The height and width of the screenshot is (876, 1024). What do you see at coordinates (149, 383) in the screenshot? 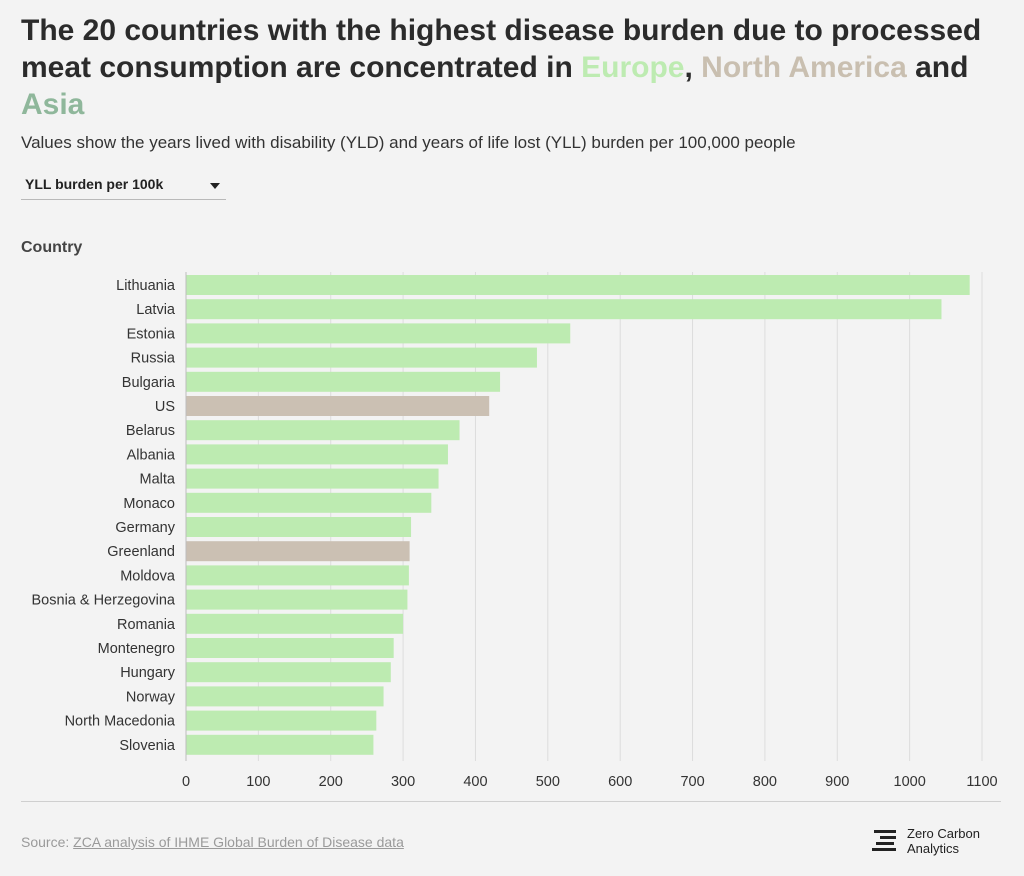
I see `y-tick-label: Bulgaria` at bounding box center [149, 383].